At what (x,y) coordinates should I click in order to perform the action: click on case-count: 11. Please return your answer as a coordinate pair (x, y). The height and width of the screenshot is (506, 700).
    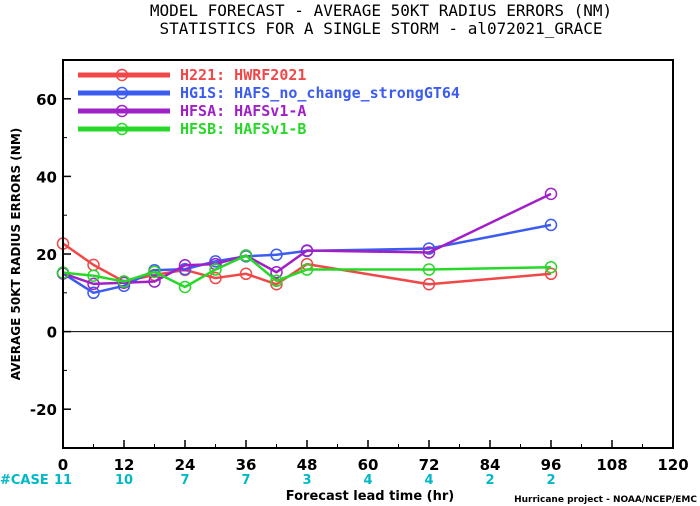
    Looking at the image, I should click on (63, 480).